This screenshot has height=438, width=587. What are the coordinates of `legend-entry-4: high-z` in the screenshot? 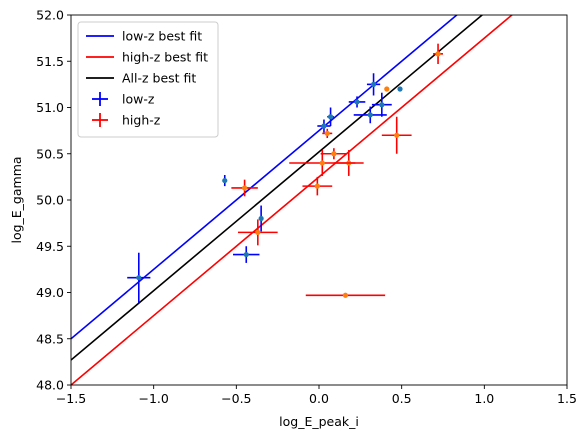 It's located at (126, 120).